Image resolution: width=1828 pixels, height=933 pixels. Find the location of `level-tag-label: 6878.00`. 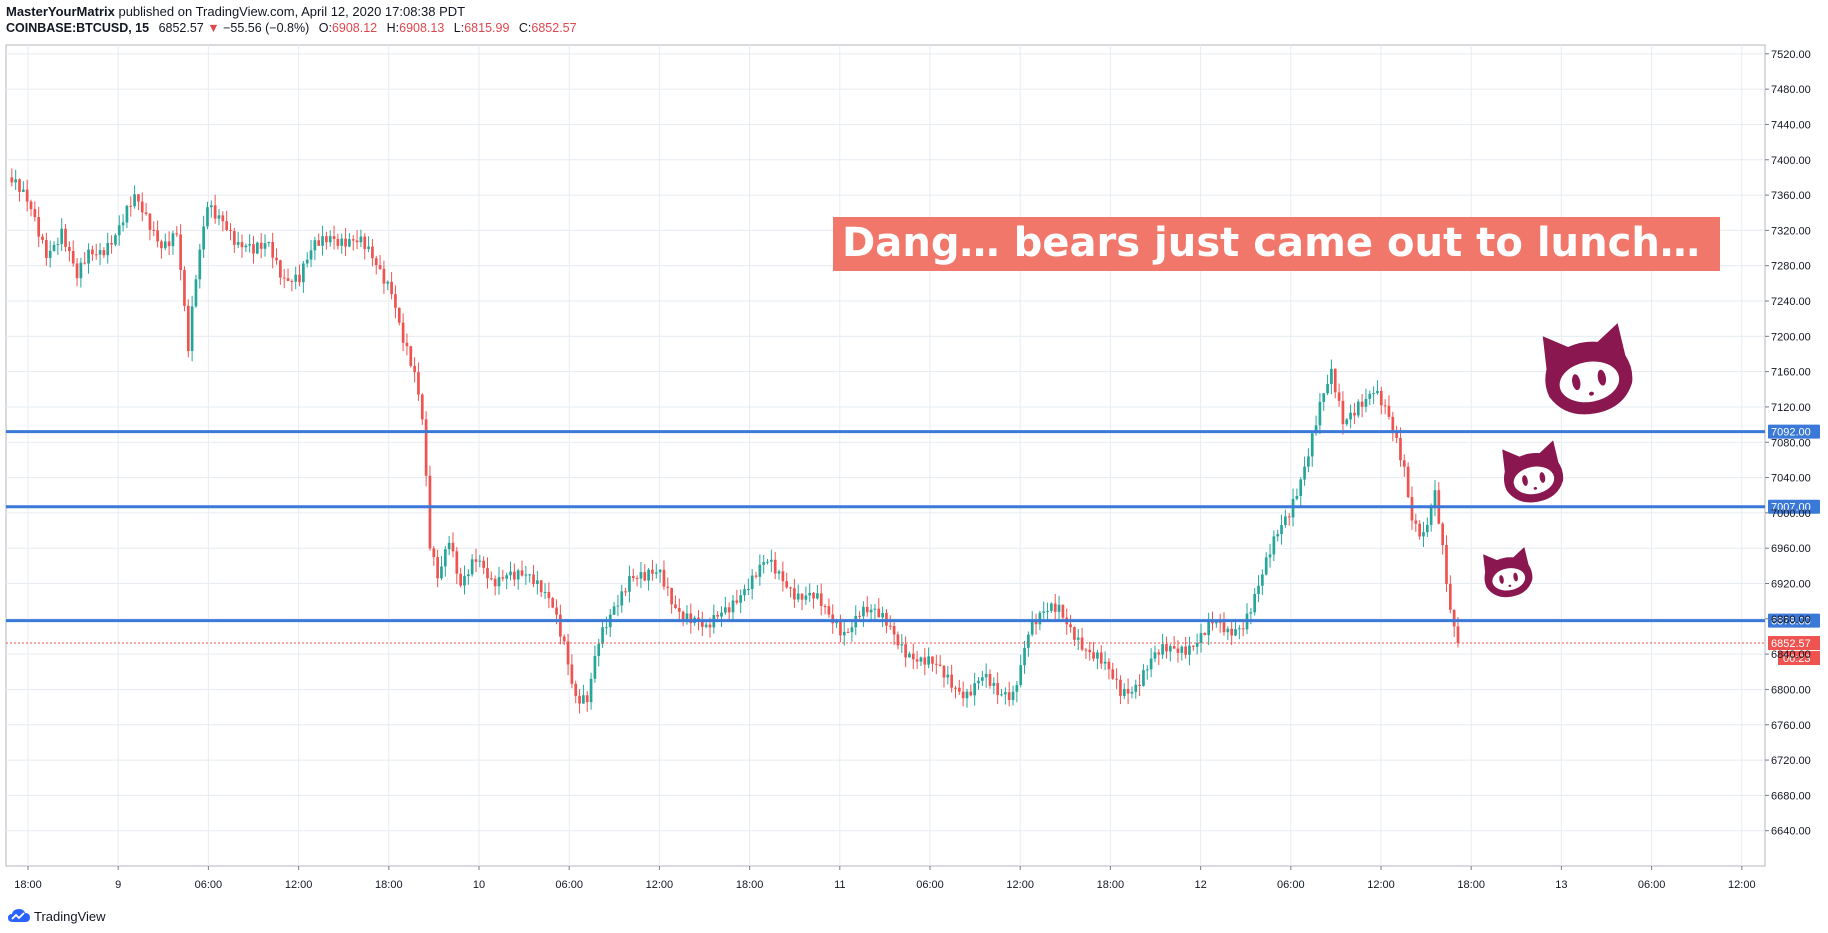

level-tag-label: 6878.00 is located at coordinates (1791, 622).